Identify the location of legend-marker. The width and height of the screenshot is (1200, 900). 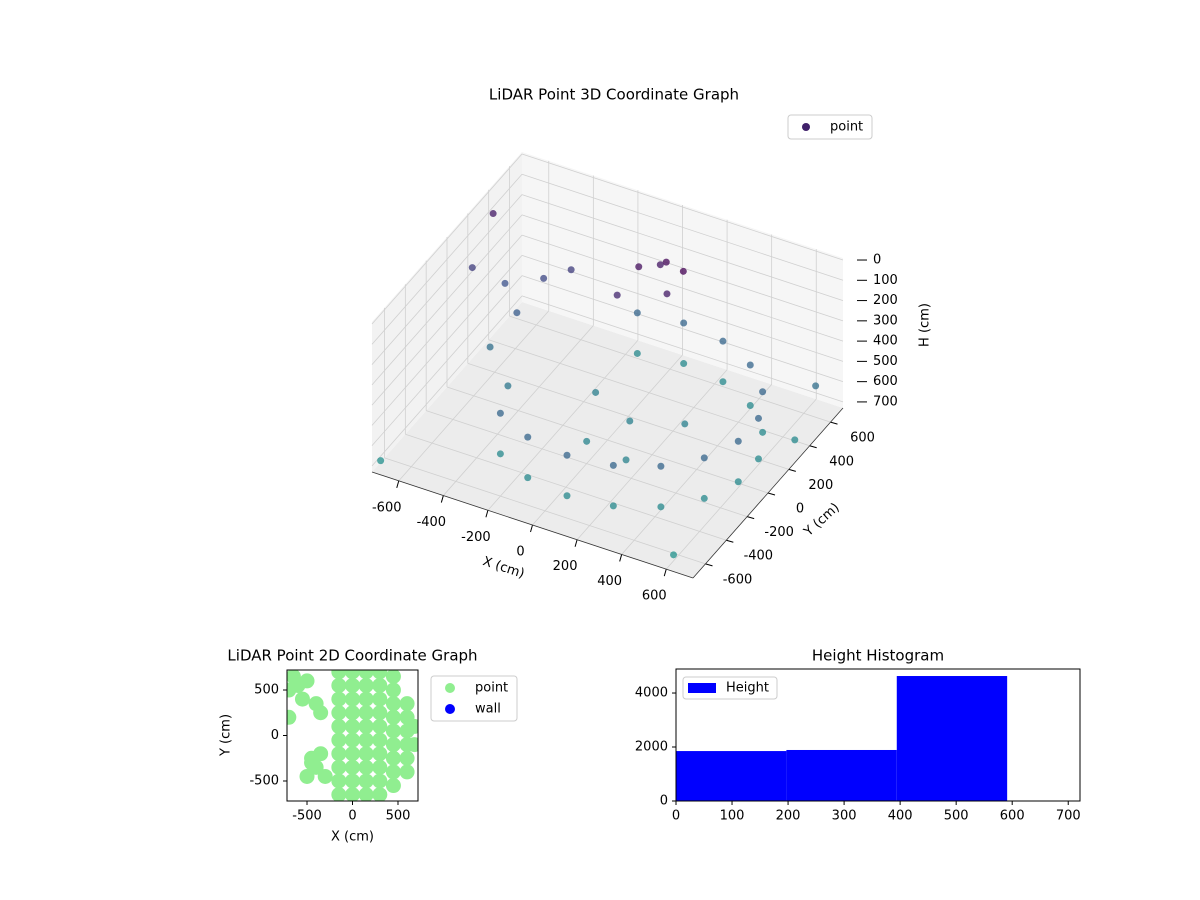
(702, 688).